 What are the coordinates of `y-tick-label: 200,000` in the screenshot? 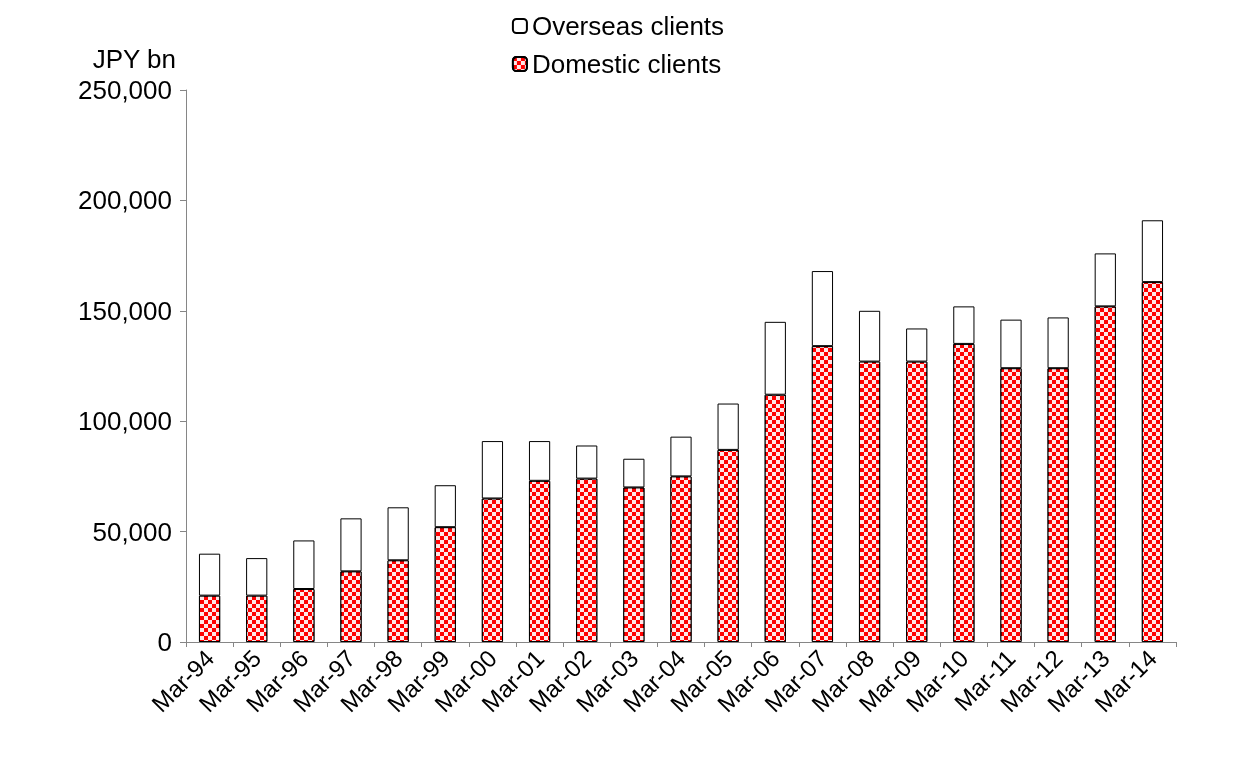 It's located at (125, 200).